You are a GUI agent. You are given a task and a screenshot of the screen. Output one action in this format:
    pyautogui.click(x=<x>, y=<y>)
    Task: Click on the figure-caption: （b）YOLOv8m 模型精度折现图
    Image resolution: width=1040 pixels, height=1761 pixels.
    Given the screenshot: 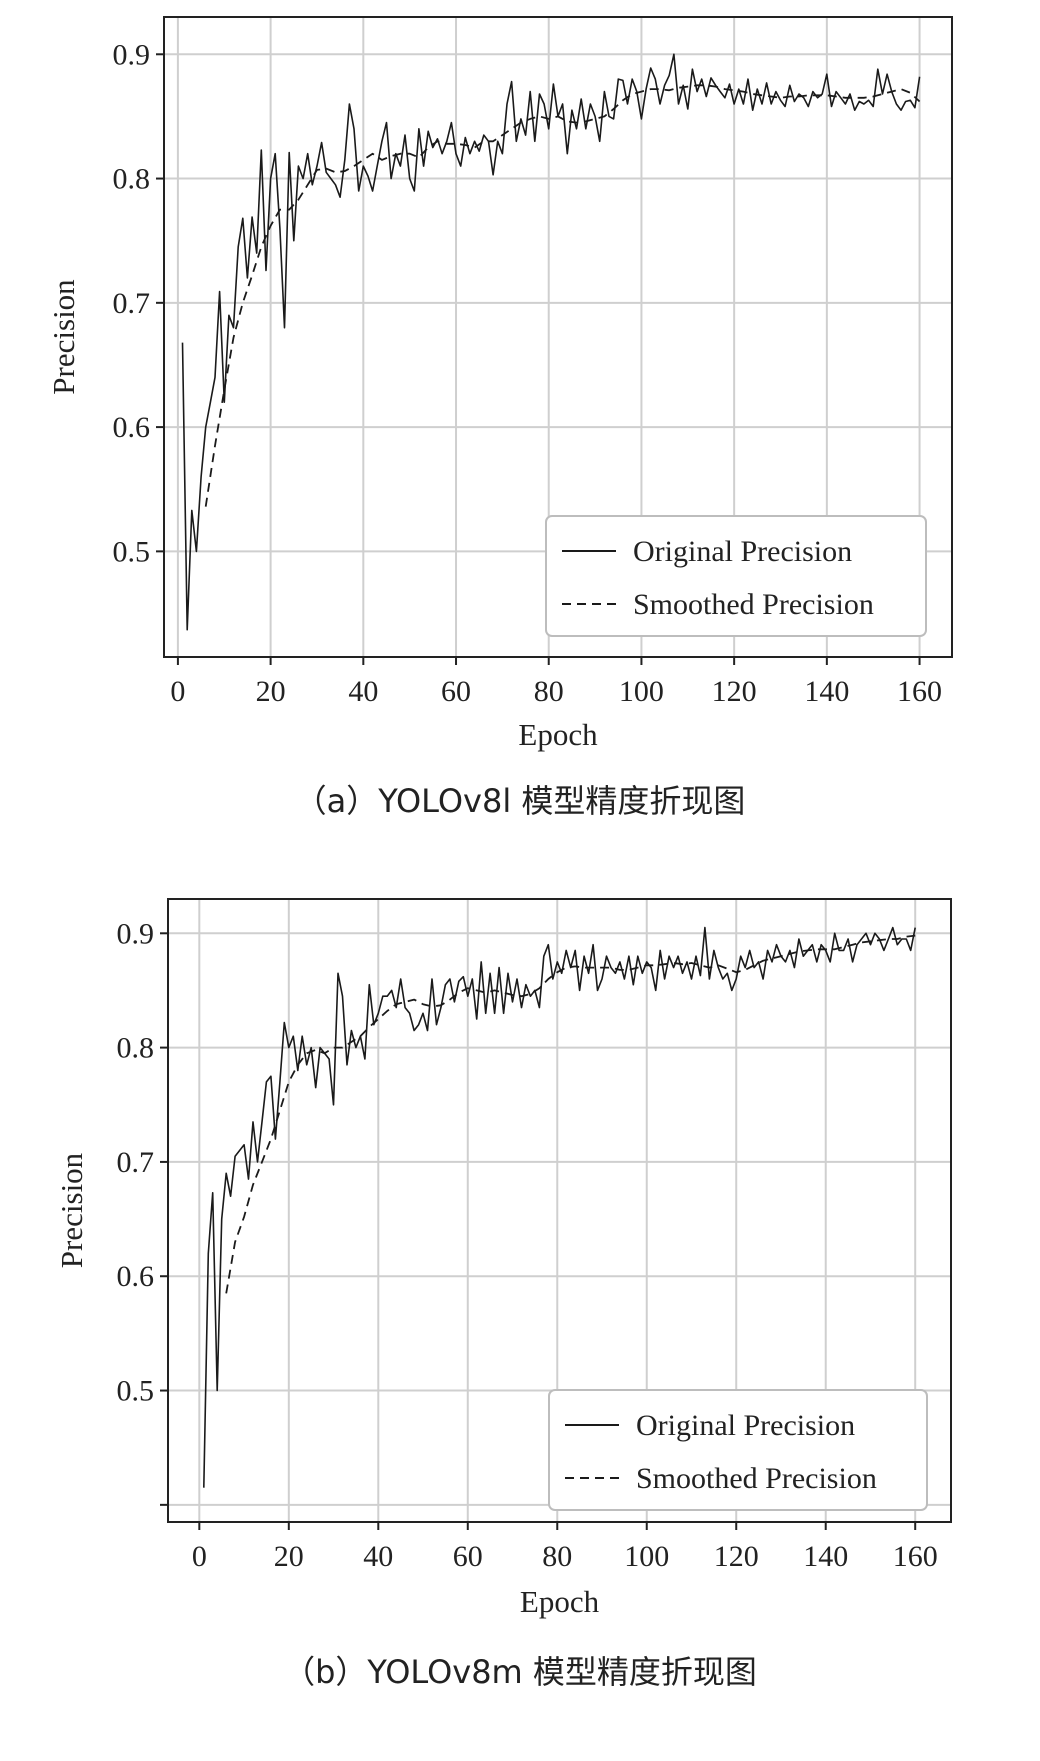 What is the action you would take?
    pyautogui.click(x=520, y=1672)
    